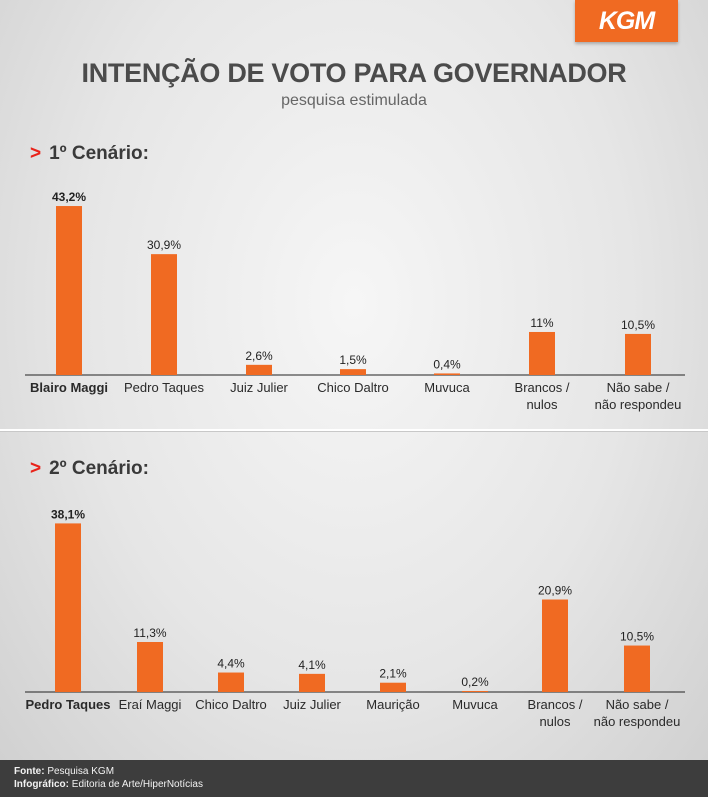 This screenshot has width=708, height=797. I want to click on data-label: 2,1%, so click(393, 674).